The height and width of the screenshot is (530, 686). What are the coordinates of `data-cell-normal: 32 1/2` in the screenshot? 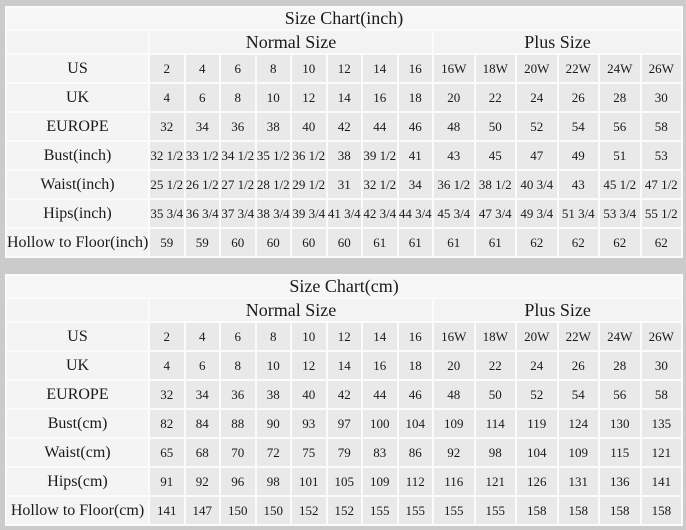 It's located at (167, 155).